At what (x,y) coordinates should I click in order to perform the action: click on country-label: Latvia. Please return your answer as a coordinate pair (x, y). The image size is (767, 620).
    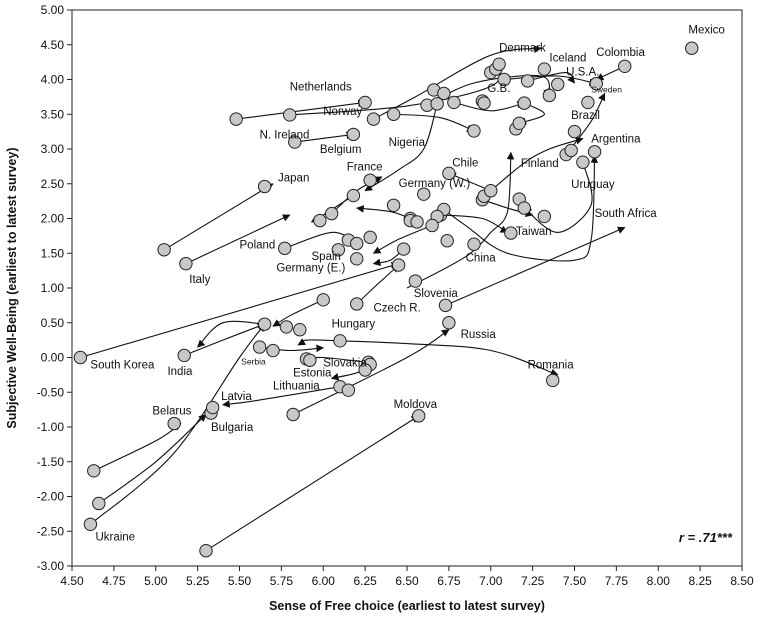
    Looking at the image, I should click on (236, 397).